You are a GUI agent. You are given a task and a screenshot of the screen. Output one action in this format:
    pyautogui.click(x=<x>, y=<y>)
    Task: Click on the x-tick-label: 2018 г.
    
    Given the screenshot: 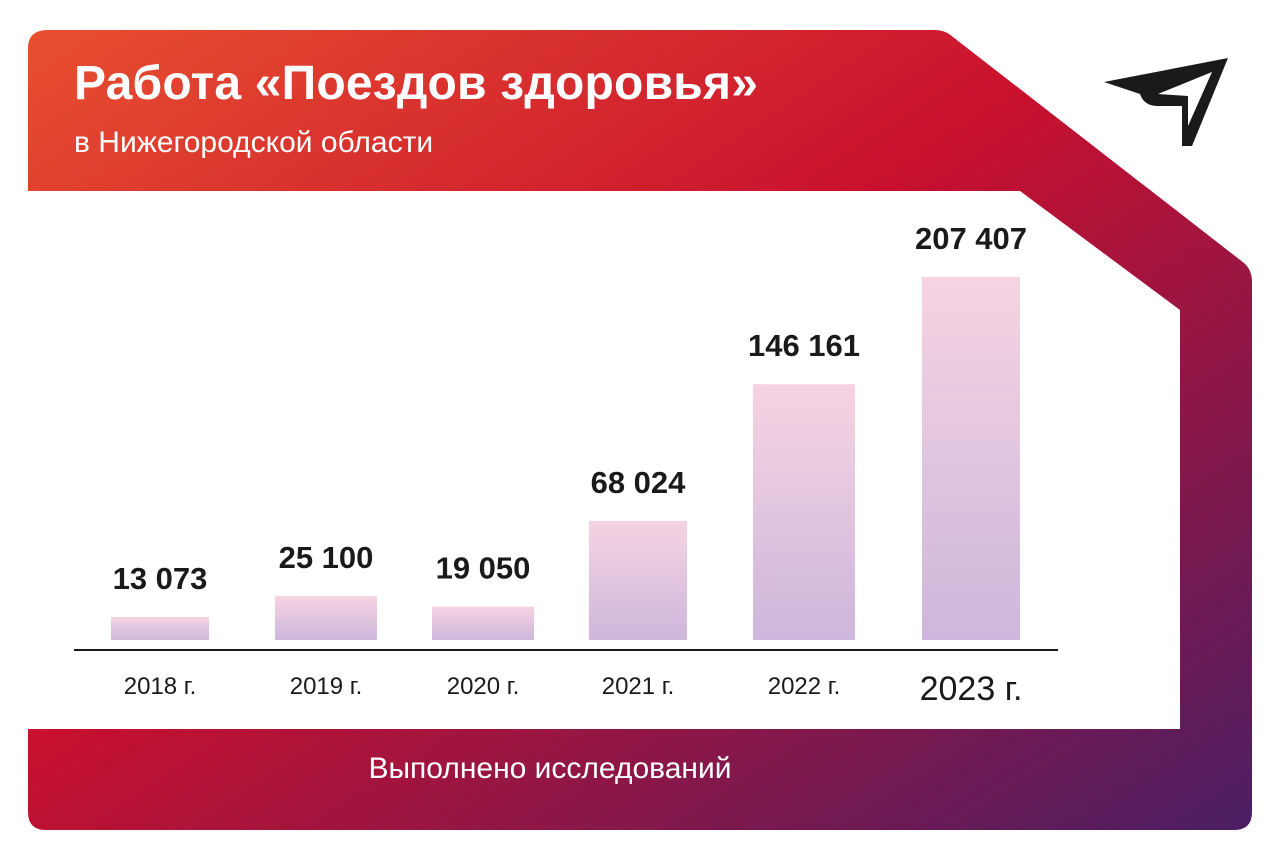 What is the action you would take?
    pyautogui.click(x=160, y=686)
    